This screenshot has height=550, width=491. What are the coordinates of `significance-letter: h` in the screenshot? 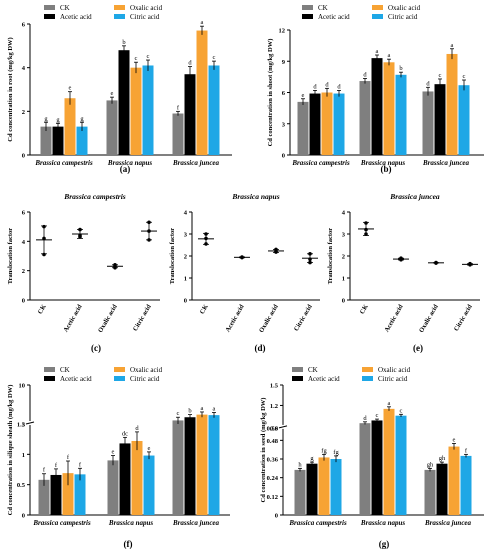 It's located at (300, 464).